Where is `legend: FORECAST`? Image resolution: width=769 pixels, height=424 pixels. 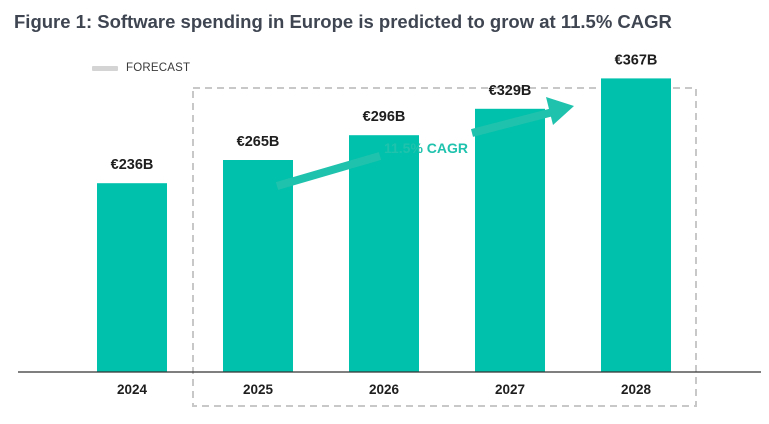 legend: FORECAST is located at coordinates (141, 68).